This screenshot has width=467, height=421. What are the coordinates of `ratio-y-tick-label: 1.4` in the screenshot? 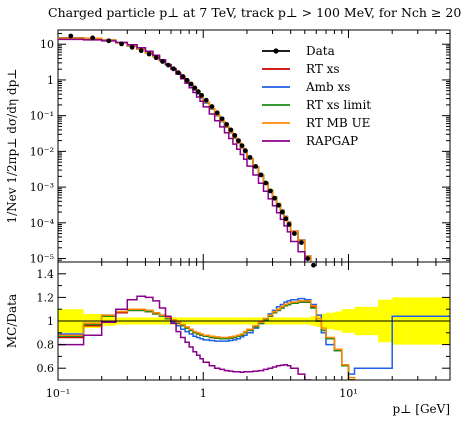 It's located at (46, 274).